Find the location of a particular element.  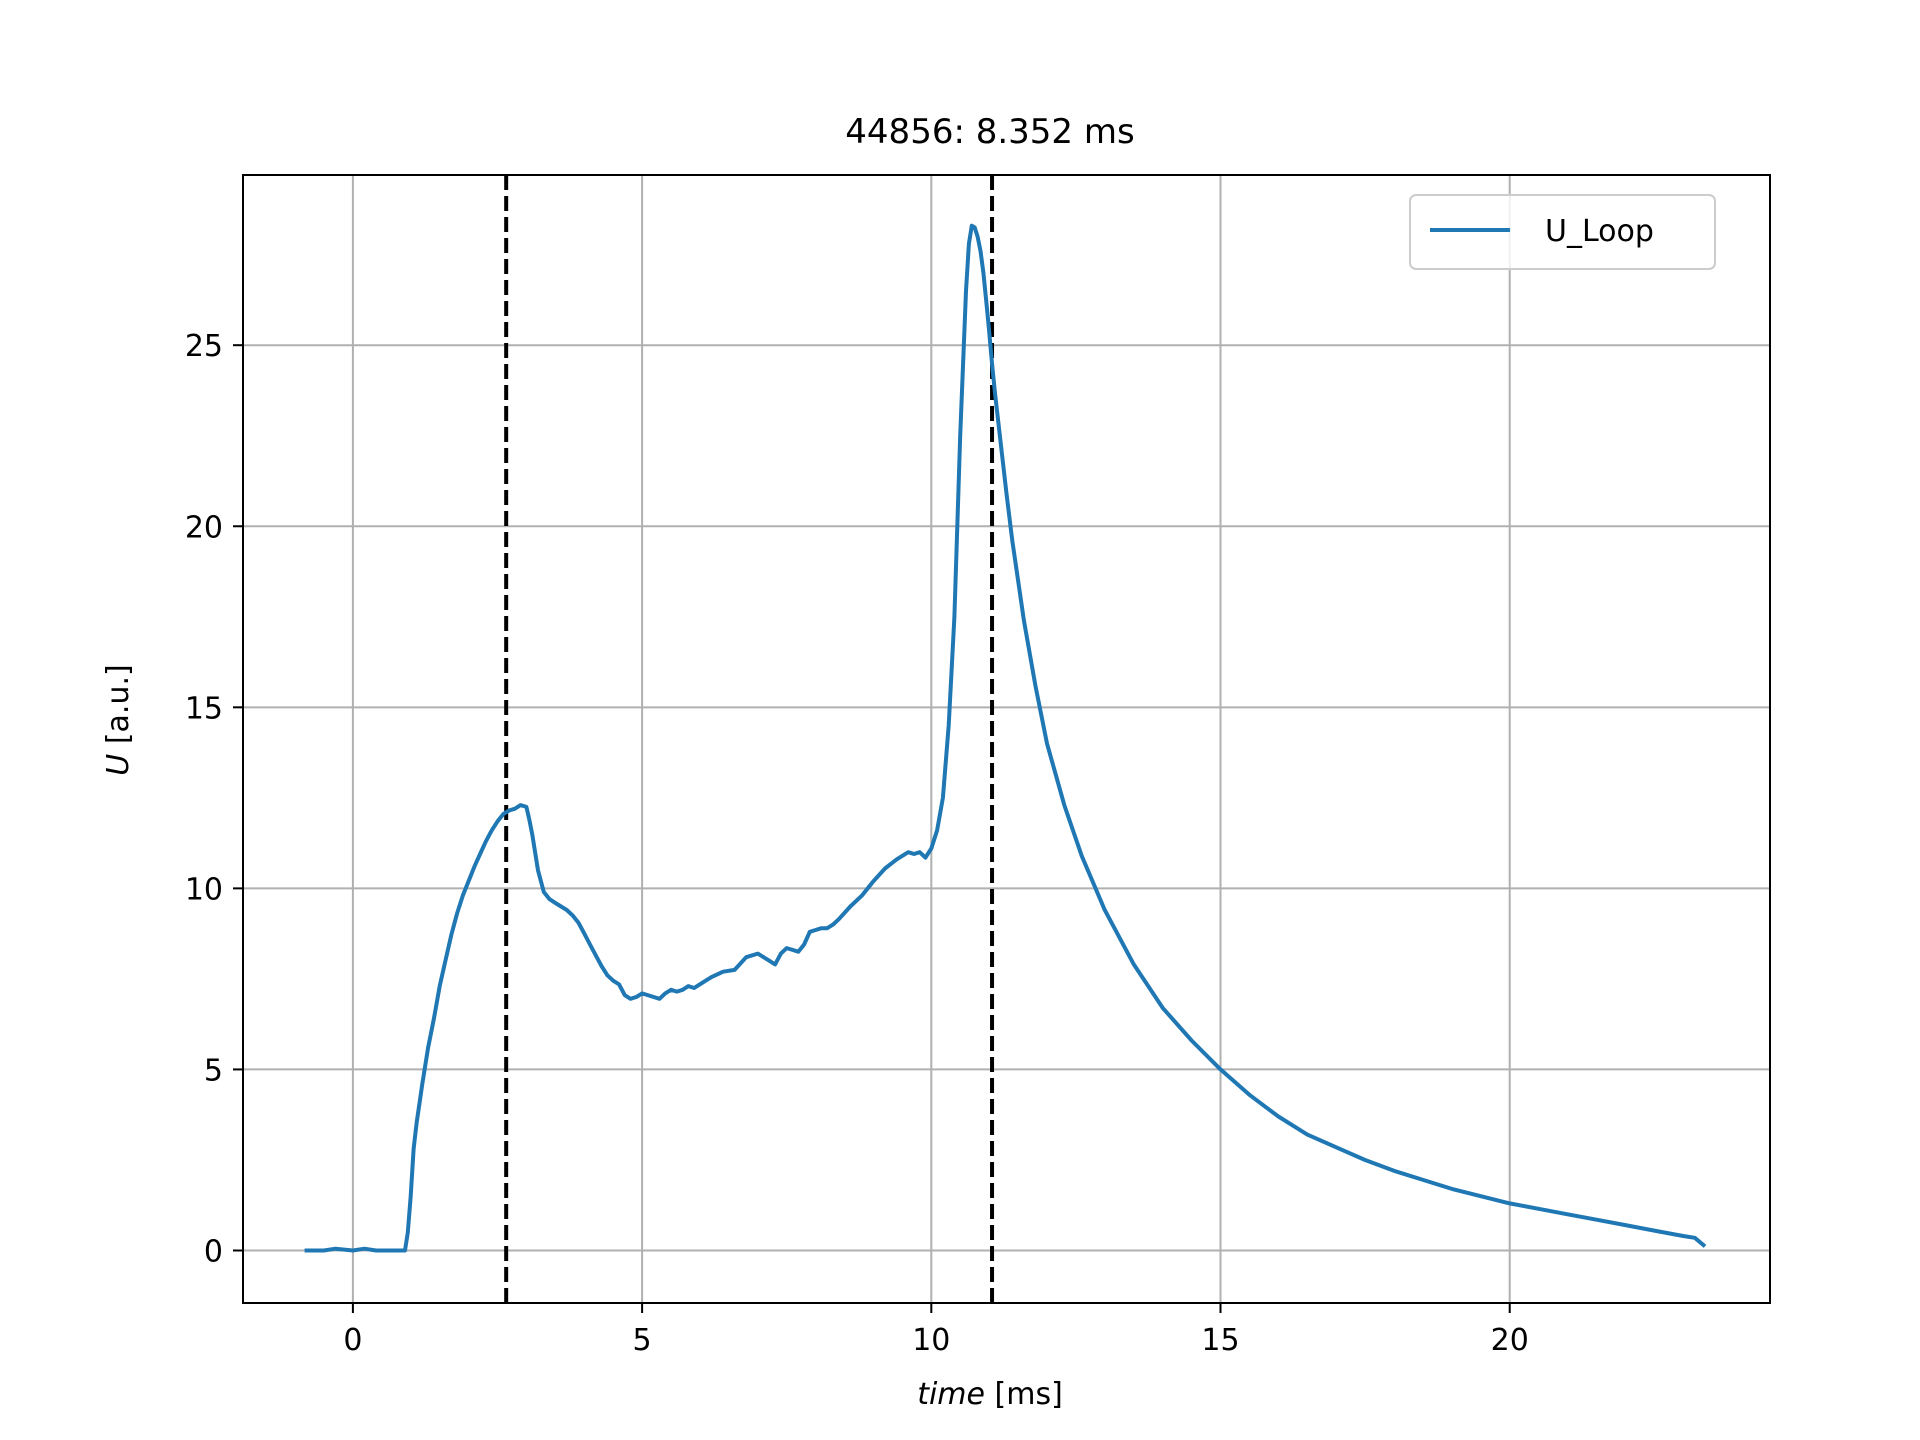

x-axis-label-variable: time is located at coordinates (951, 1394).